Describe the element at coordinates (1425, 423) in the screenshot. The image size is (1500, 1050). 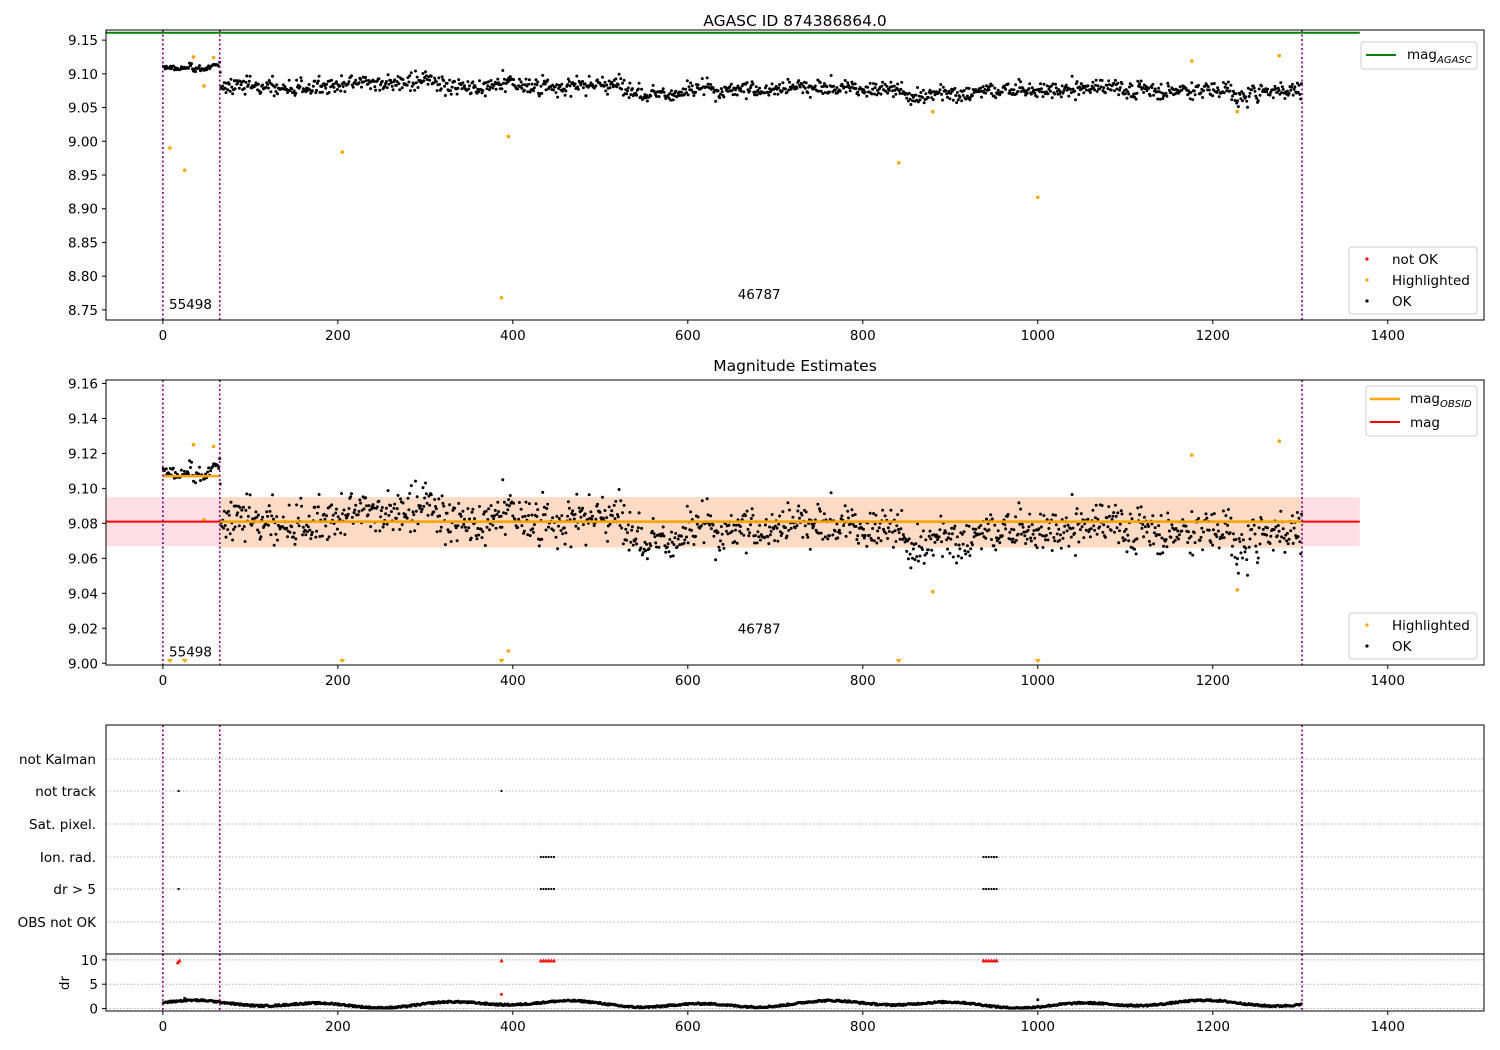
I see `legend-label-mag: mag` at that location.